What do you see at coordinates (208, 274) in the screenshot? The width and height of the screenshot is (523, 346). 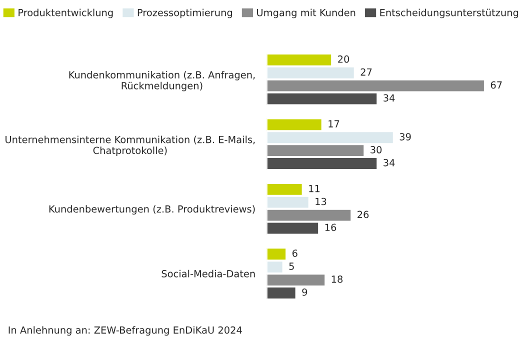 I see `y-tick-label: Social-Media-Daten` at bounding box center [208, 274].